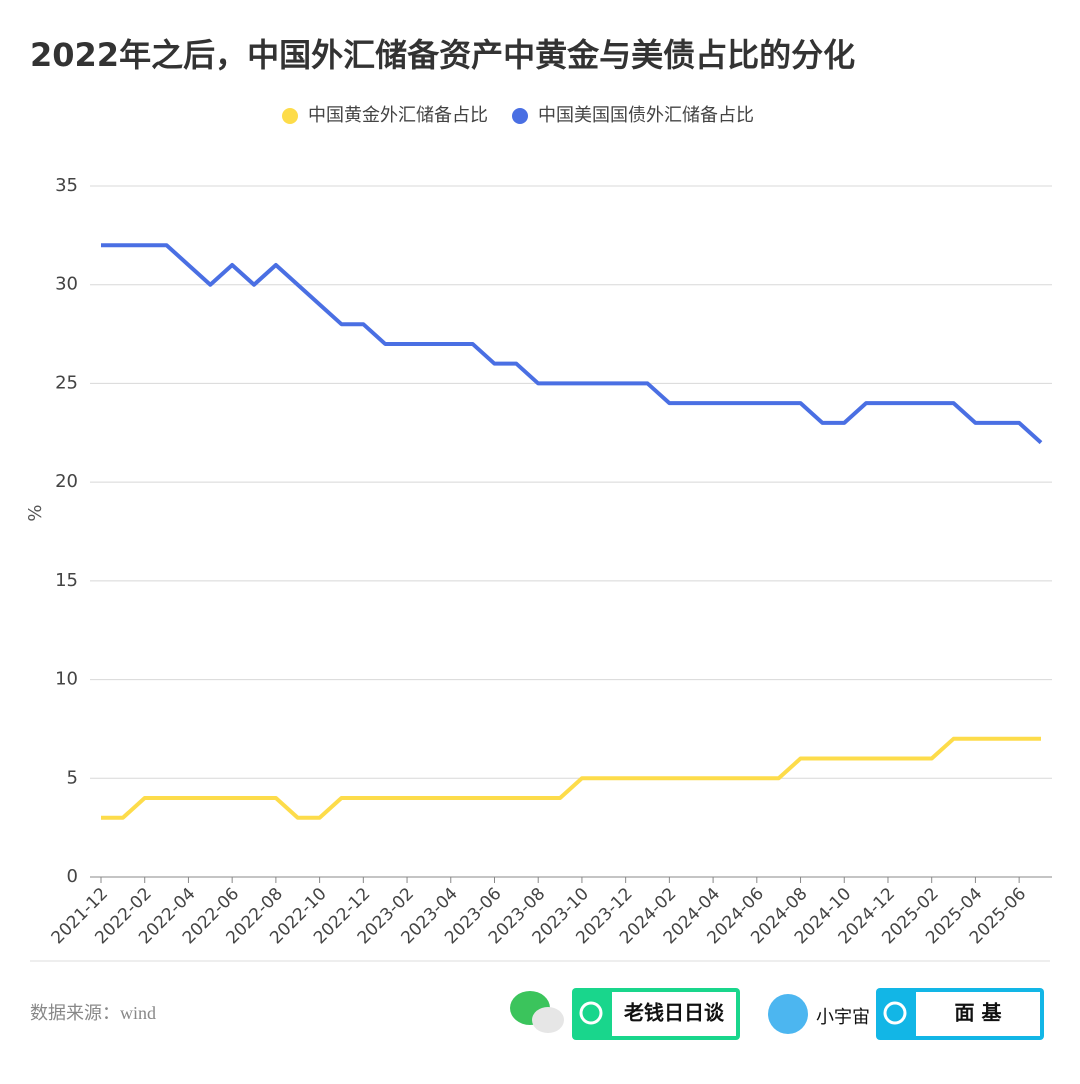 The height and width of the screenshot is (1084, 1080). What do you see at coordinates (66, 185) in the screenshot?
I see `y-tick-label: 35` at bounding box center [66, 185].